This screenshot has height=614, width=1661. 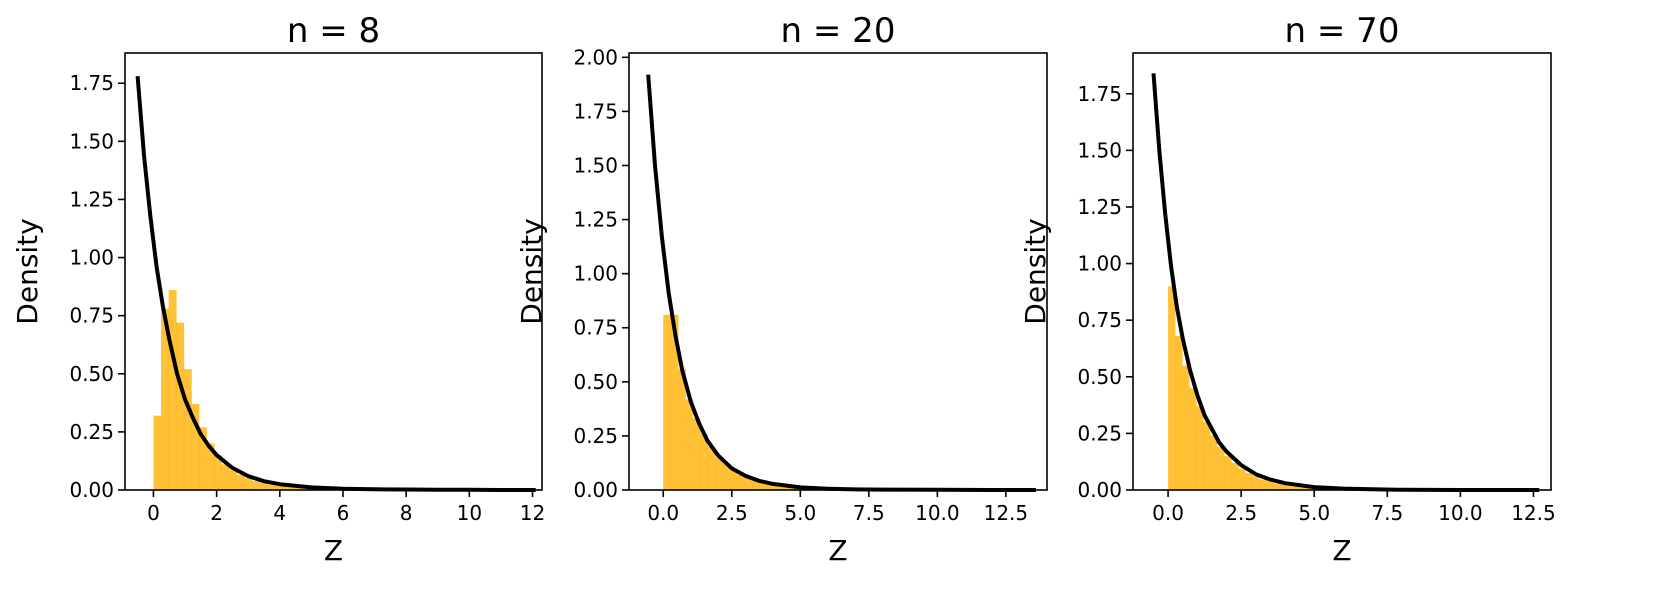 What do you see at coordinates (1342, 31) in the screenshot?
I see `panel-title: n = 70` at bounding box center [1342, 31].